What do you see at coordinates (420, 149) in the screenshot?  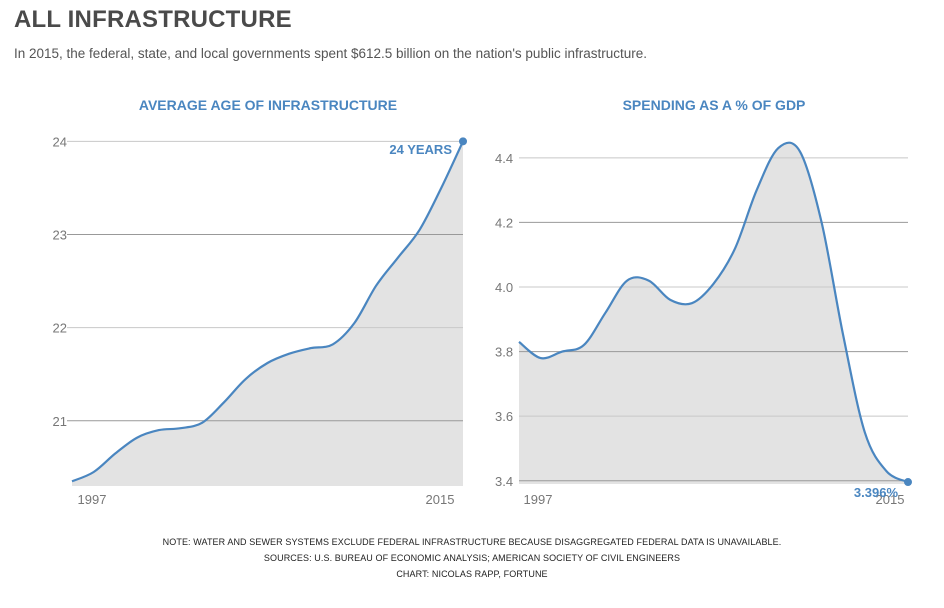 I see `end-value-label: 24 YEARS` at bounding box center [420, 149].